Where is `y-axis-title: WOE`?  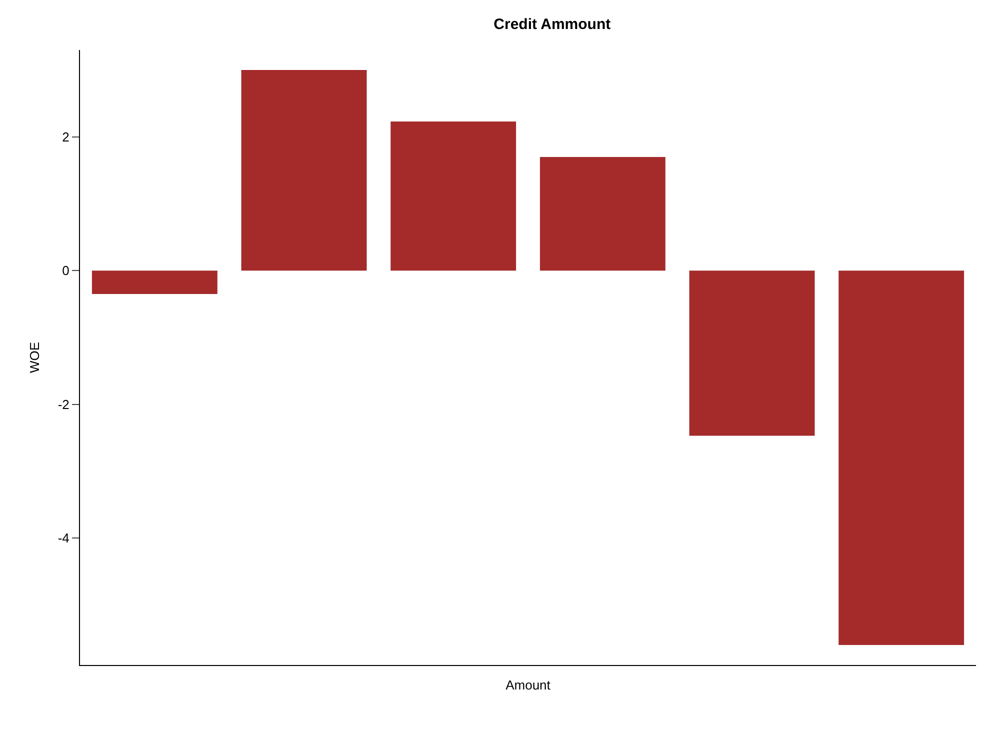 y-axis-title: WOE is located at coordinates (34, 358).